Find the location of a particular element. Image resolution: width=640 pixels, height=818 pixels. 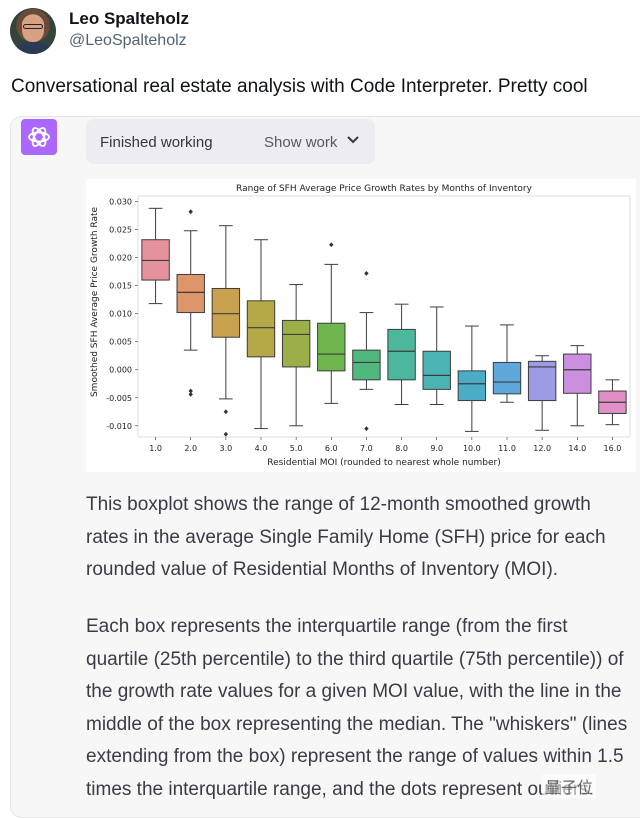

y-tick-label: 0.030 is located at coordinates (120, 202).